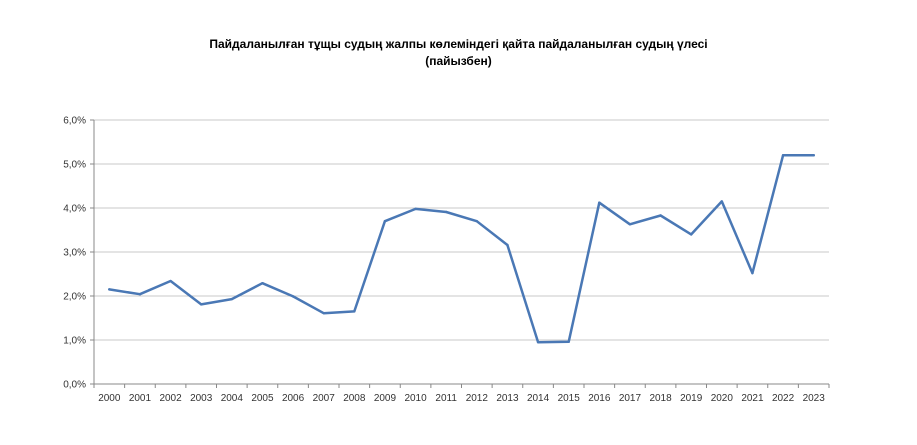  Describe the element at coordinates (232, 398) in the screenshot. I see `x-tick-label: 2004` at that location.